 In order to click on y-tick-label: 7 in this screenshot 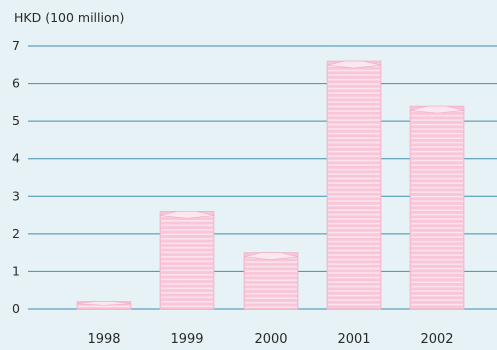, I will do `click(16, 45)`.